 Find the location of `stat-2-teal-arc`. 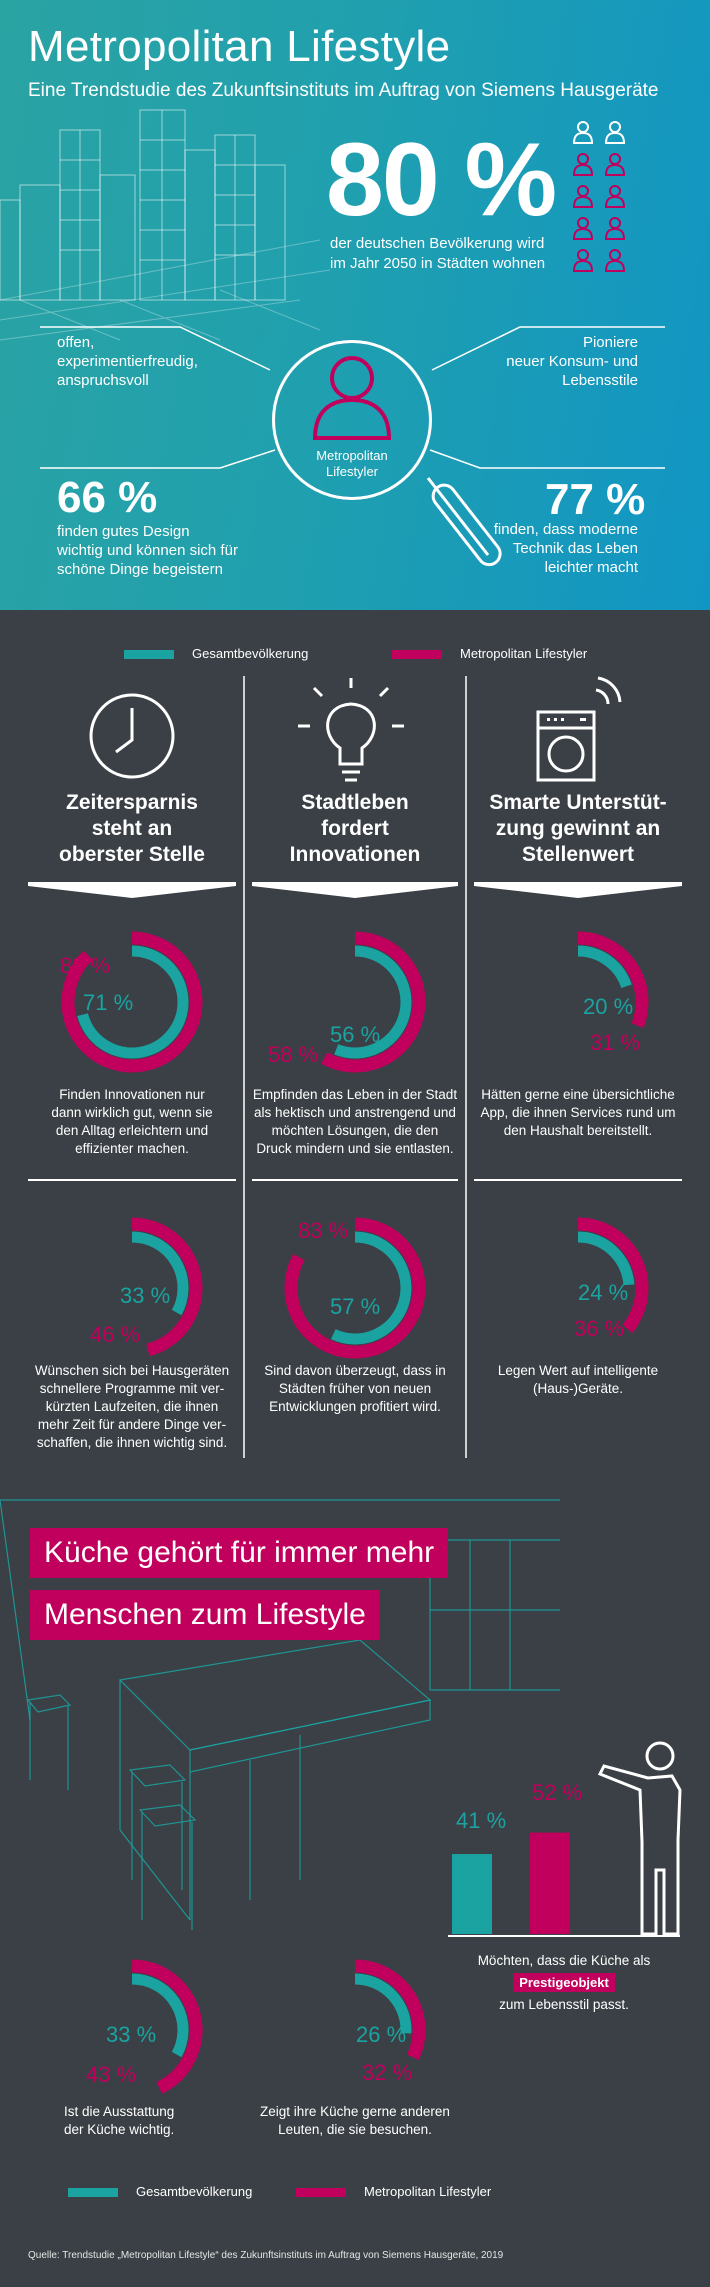

stat-2-teal-arc is located at coordinates (373, 1002).